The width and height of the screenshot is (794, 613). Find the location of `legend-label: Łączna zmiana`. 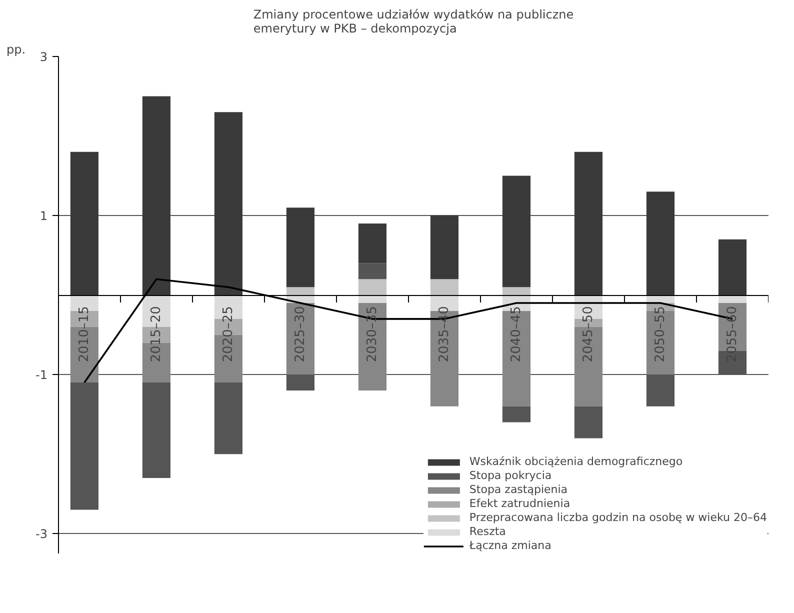

legend-label: Łączna zmiana is located at coordinates (510, 545).